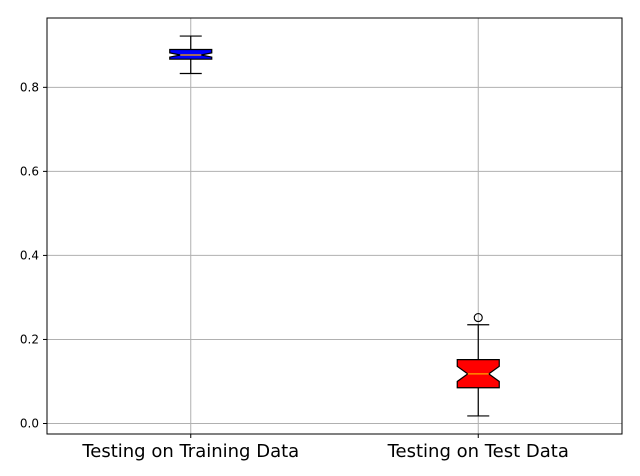 Image resolution: width=640 pixels, height=476 pixels. I want to click on y-tick-label: 0.0, so click(29, 423).